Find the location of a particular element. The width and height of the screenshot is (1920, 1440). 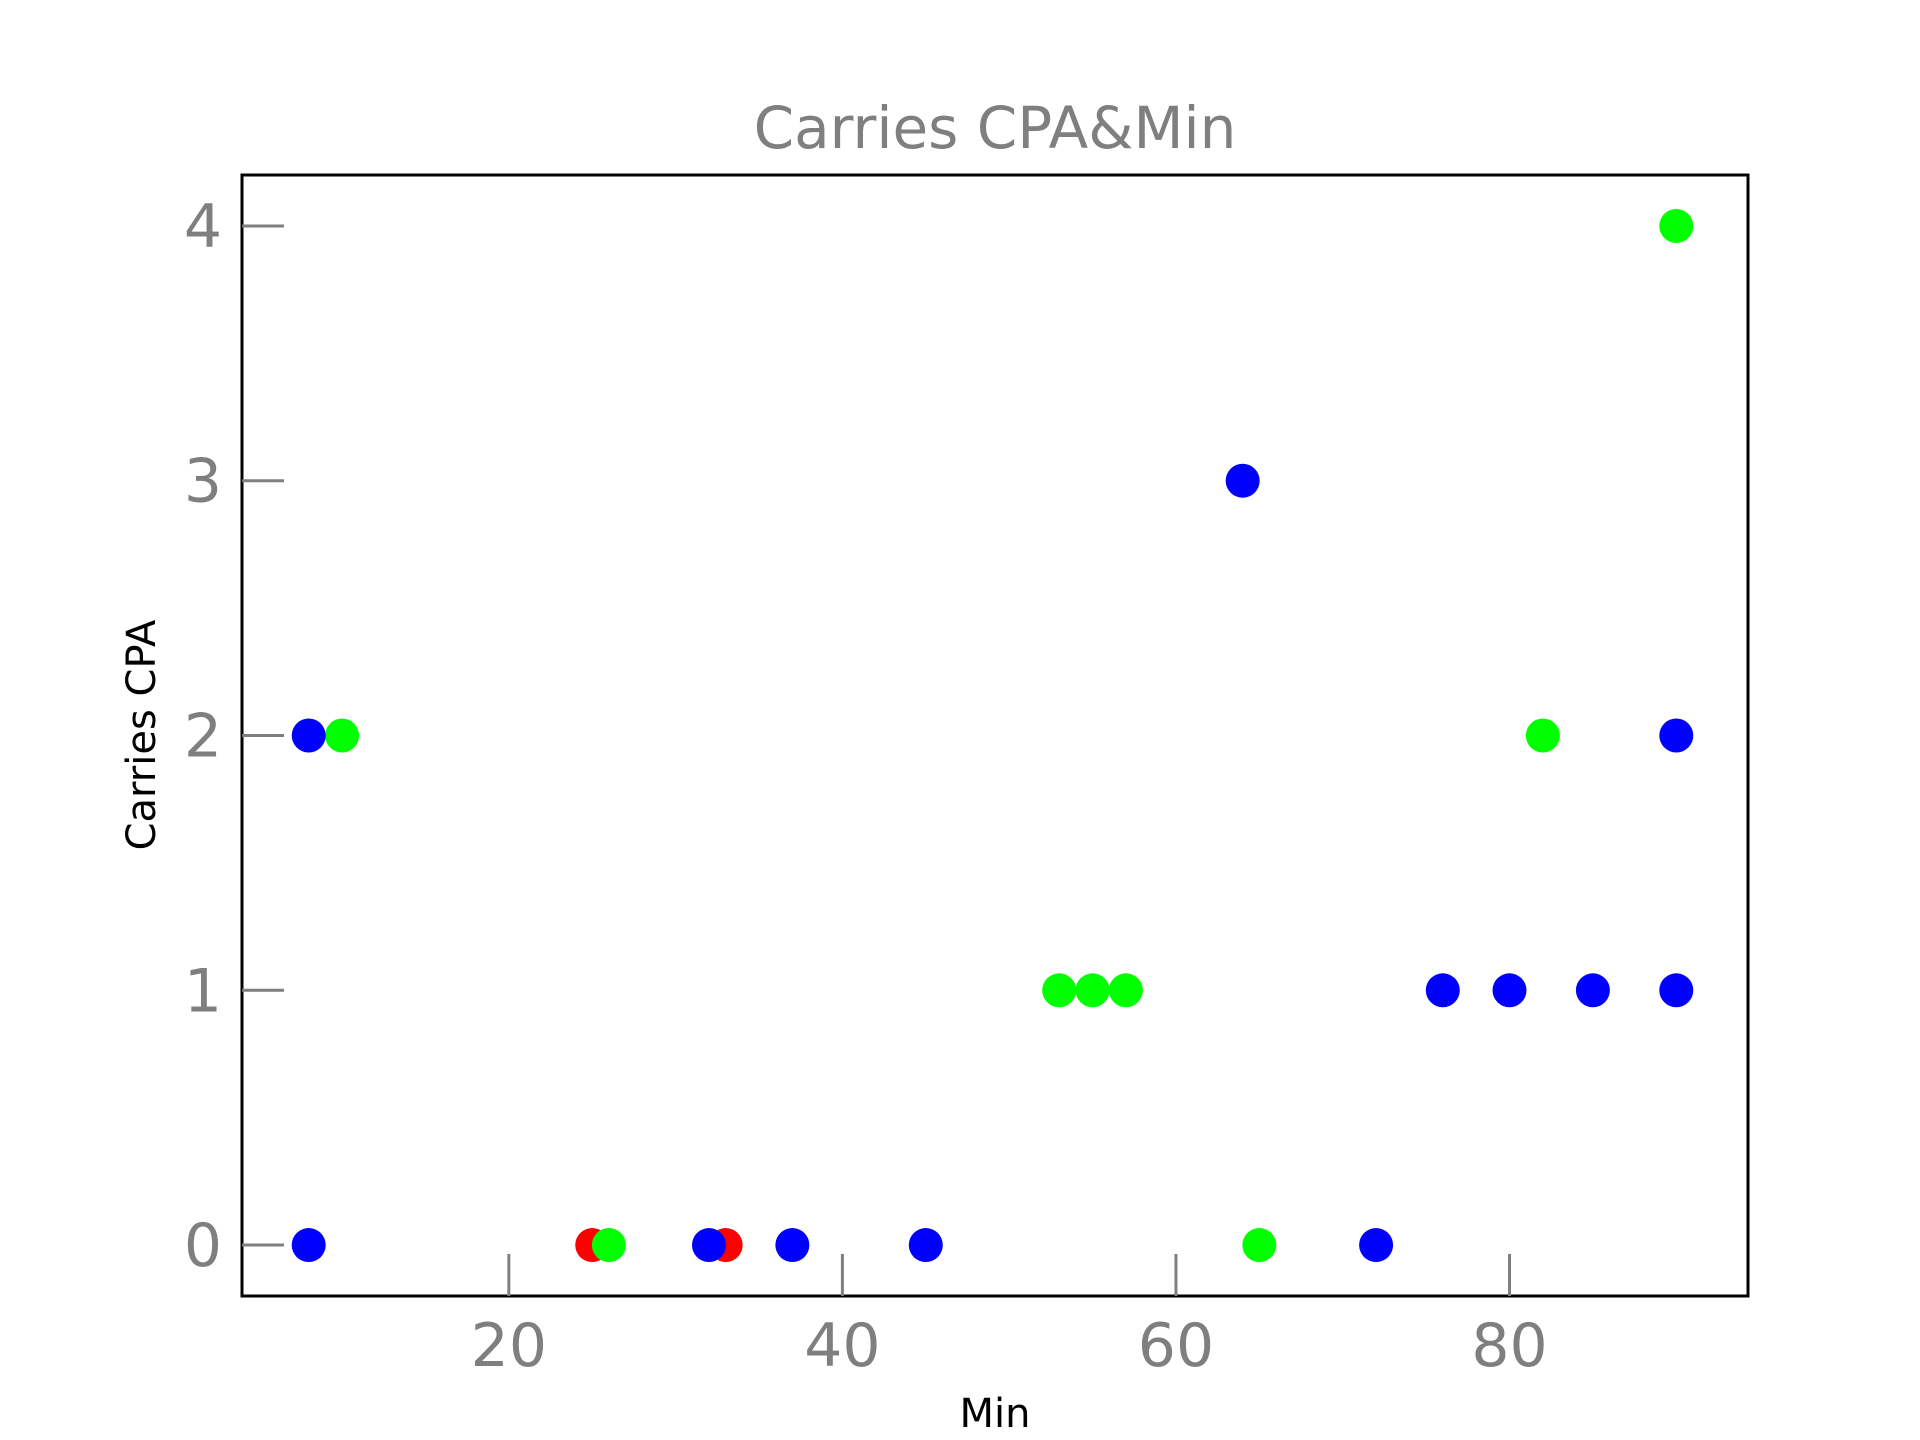

x-tick-label: 40 is located at coordinates (842, 1346).